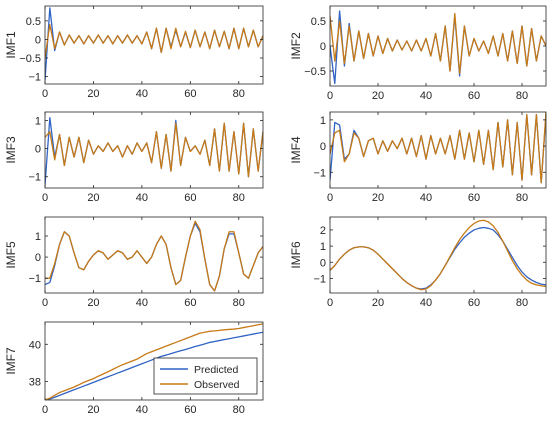 This screenshot has height=421, width=550. What do you see at coordinates (11, 361) in the screenshot?
I see `imf7-y-axis-label: IMF7` at bounding box center [11, 361].